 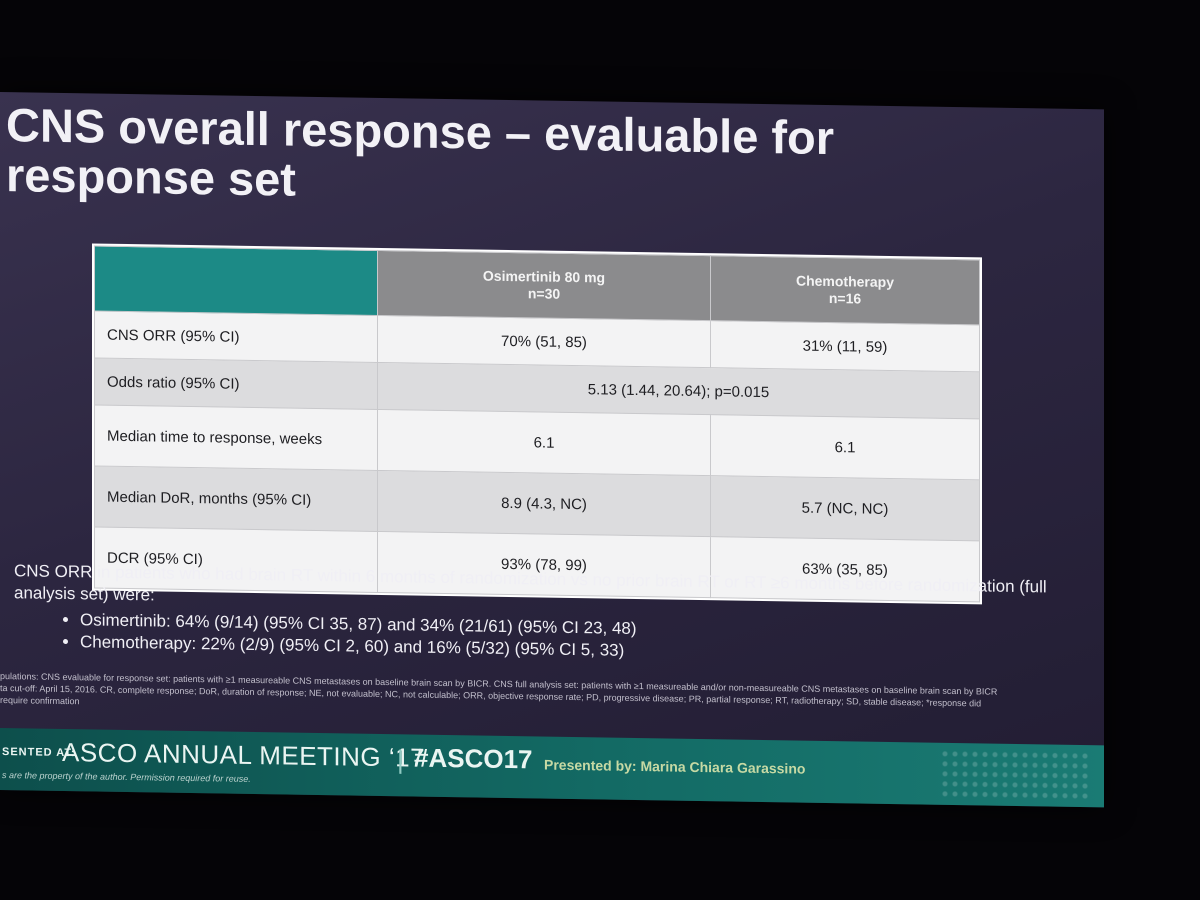 What do you see at coordinates (544, 341) in the screenshot?
I see `osimertinib-value: 70% (51, 85)` at bounding box center [544, 341].